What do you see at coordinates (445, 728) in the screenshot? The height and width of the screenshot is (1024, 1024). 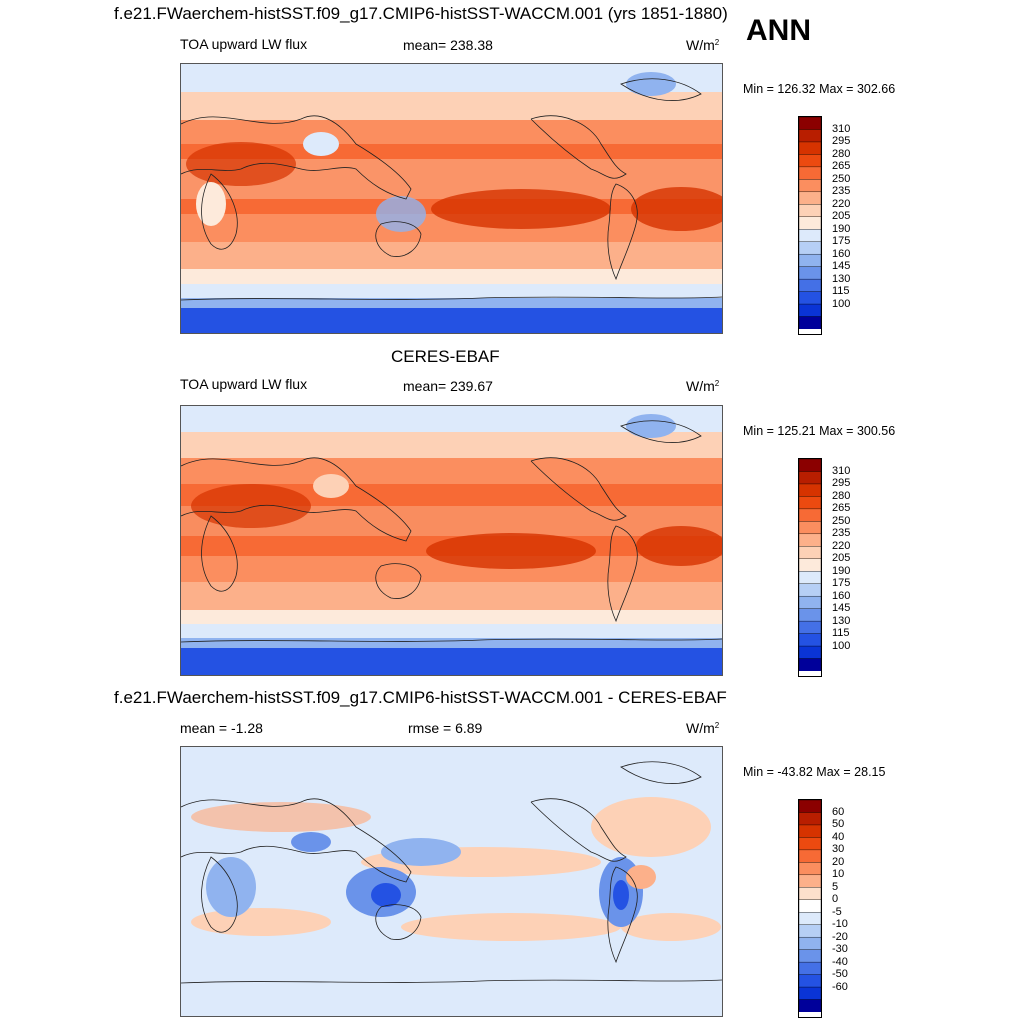 I see `panel3-rmse: rmse = 6.89` at bounding box center [445, 728].